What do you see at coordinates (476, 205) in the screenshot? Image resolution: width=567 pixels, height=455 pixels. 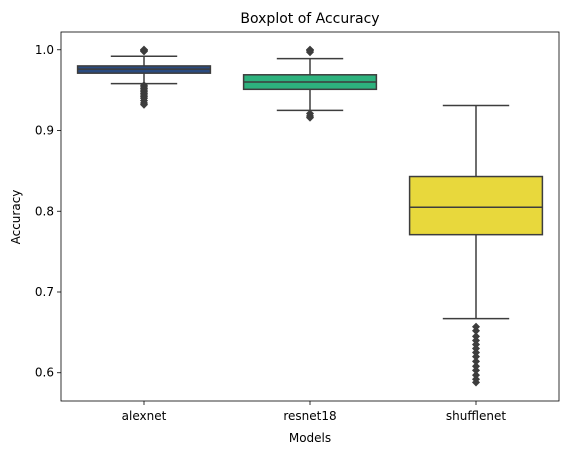 I see `box-shufflenet` at bounding box center [476, 205].